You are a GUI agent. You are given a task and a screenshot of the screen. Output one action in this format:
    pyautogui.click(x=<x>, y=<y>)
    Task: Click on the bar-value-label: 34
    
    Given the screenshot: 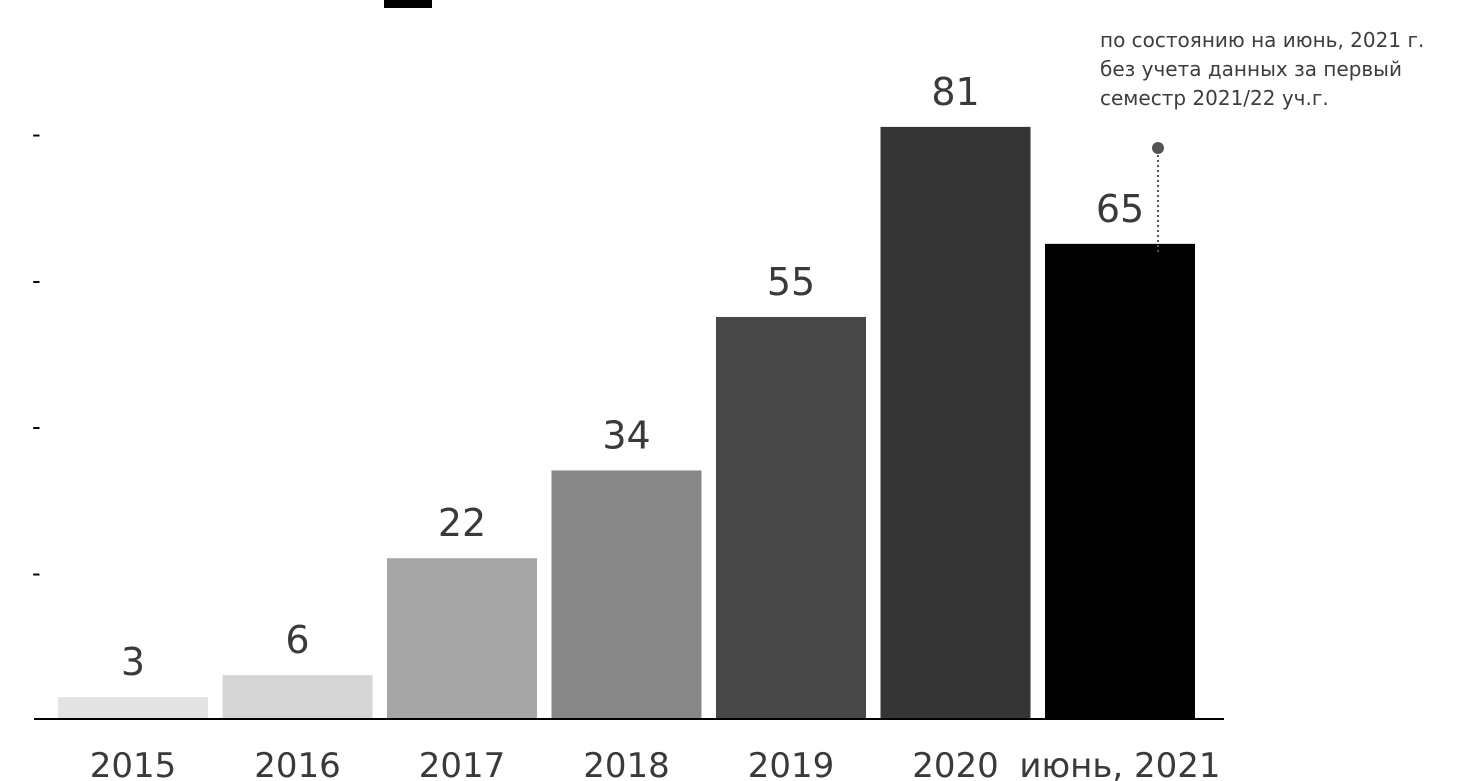 What is the action you would take?
    pyautogui.click(x=626, y=435)
    